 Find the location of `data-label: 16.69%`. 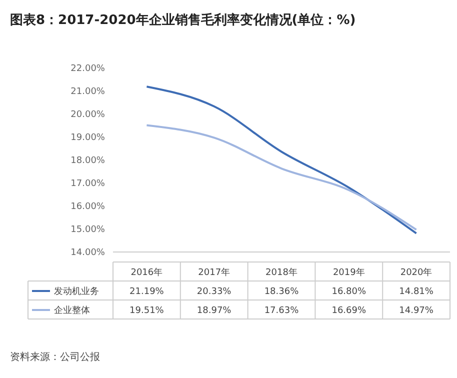

data-label: 16.69% is located at coordinates (349, 311).